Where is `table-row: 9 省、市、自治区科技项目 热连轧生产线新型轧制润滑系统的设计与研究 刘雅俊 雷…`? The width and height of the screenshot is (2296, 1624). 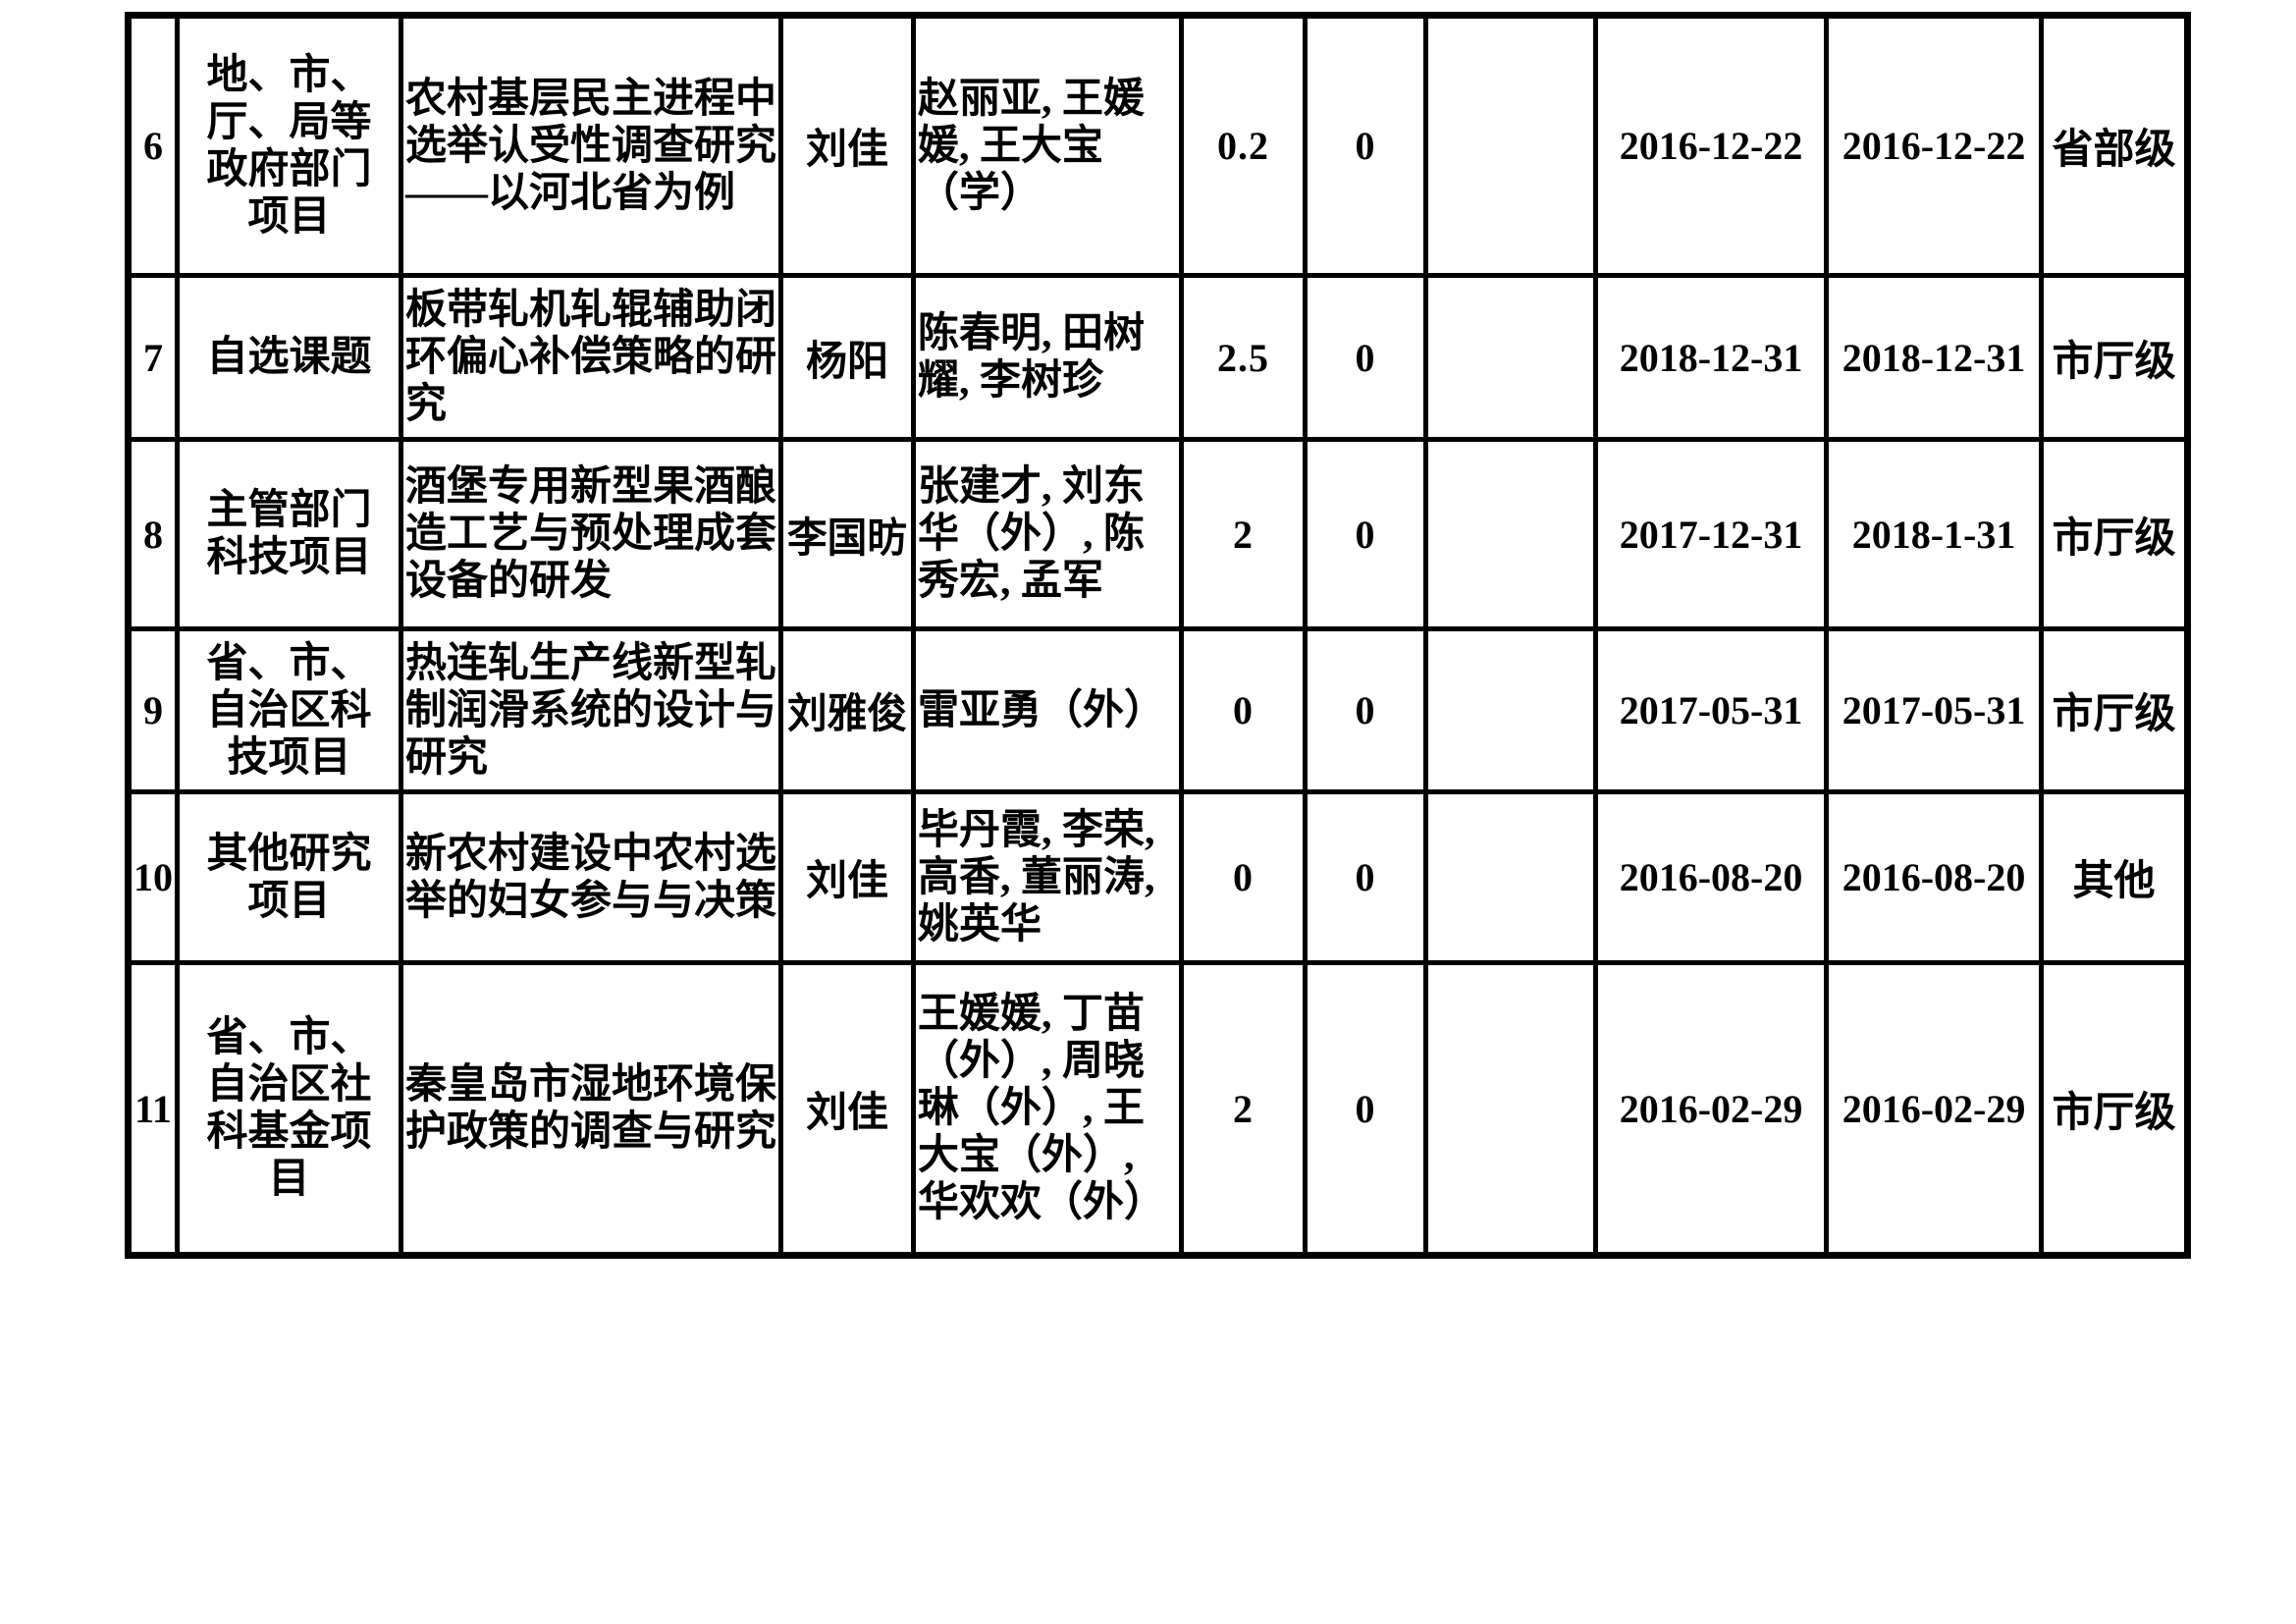 table-row: 9 省、市、自治区科技项目 热连轧生产线新型轧制润滑系统的设计与研究 刘雅俊 雷… is located at coordinates (1158, 710).